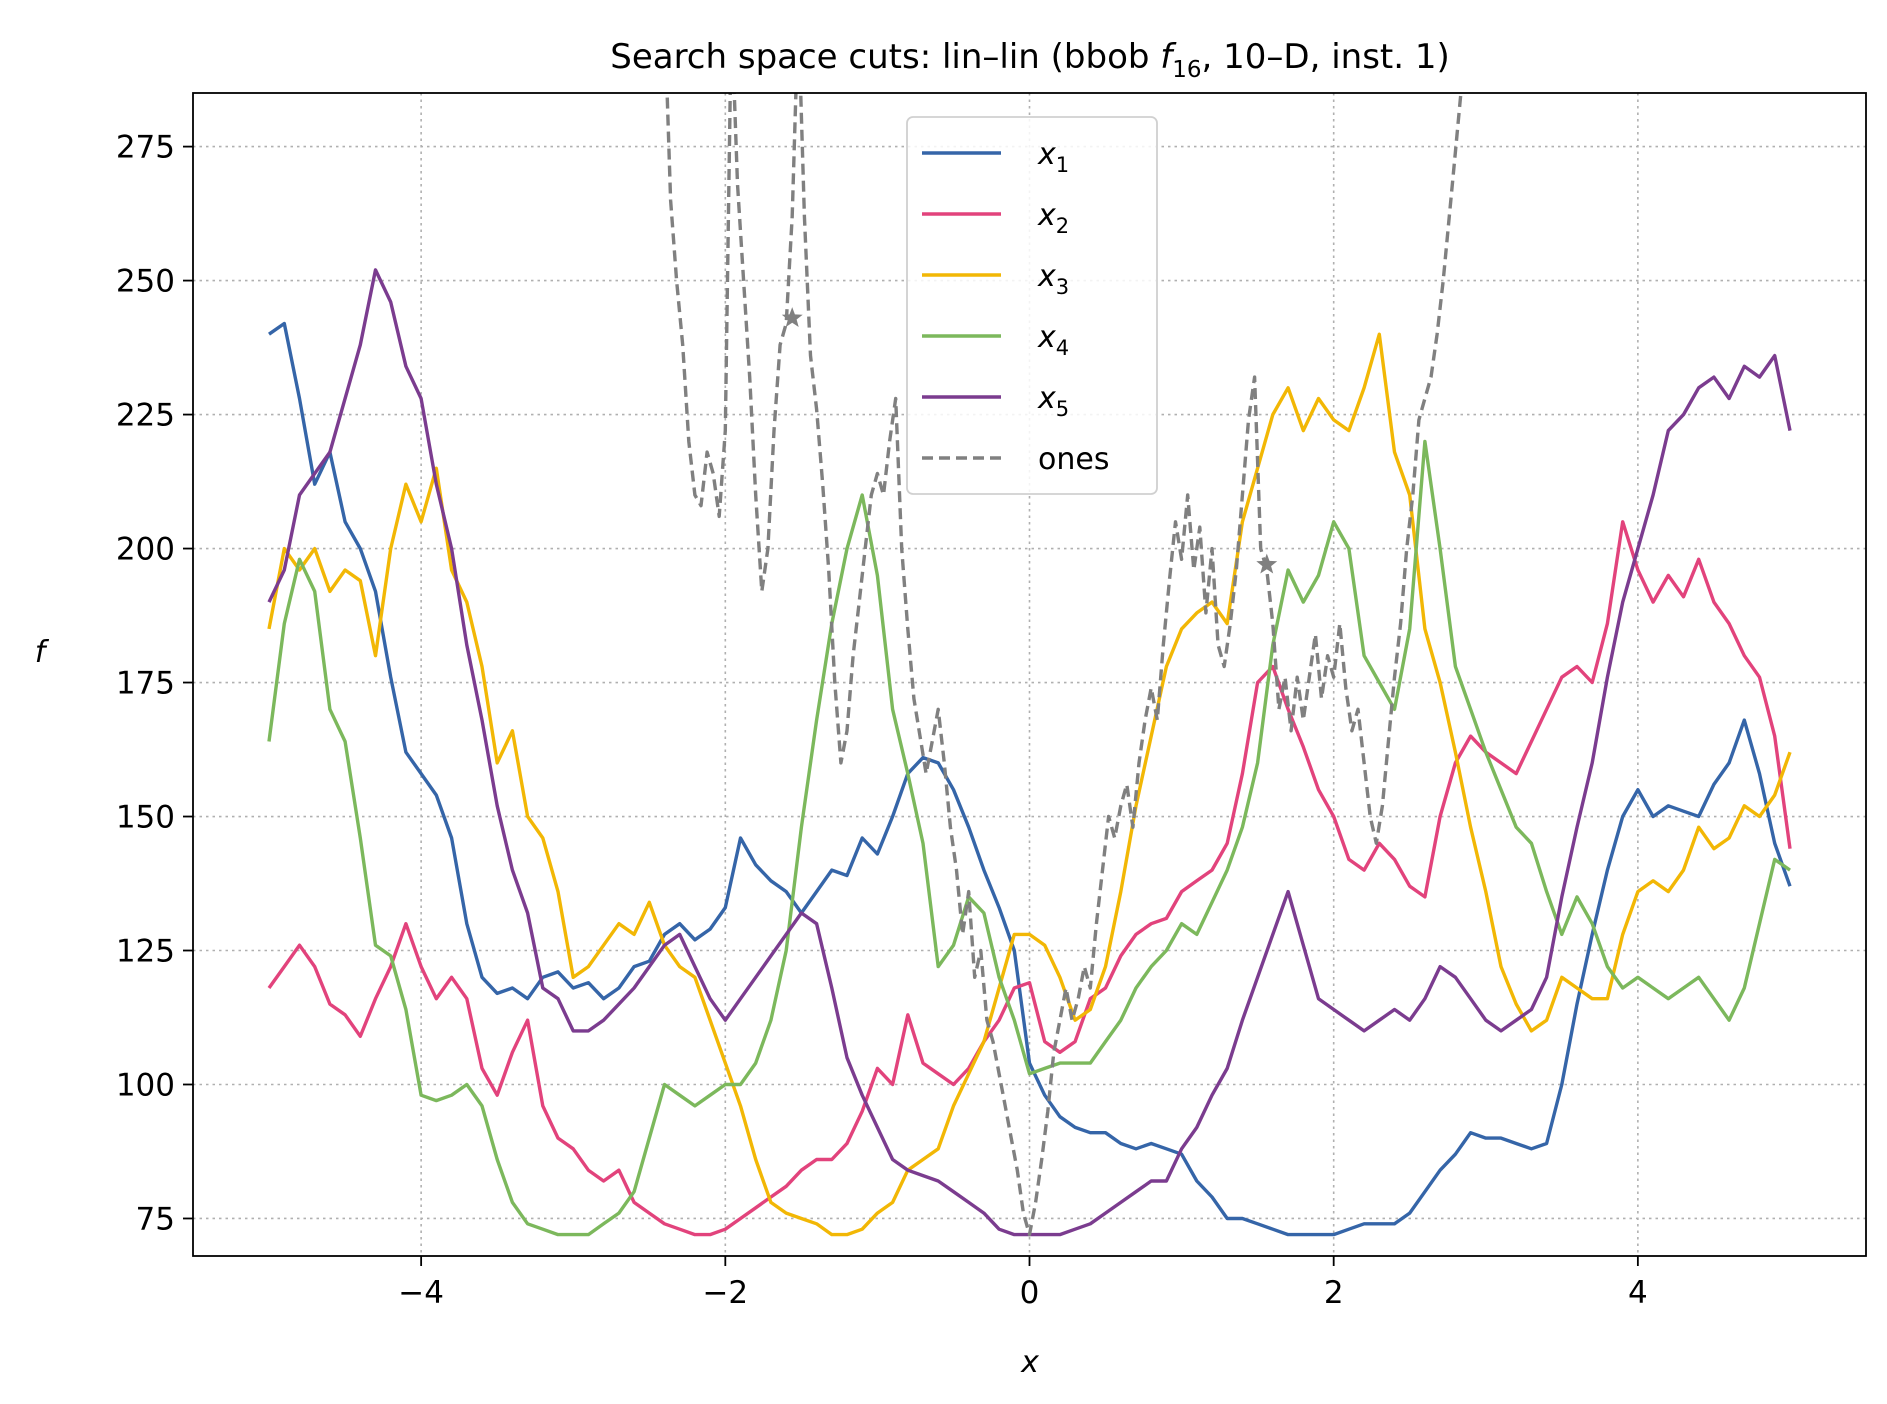  I want to click on legend-label-sub: 5, so click(1062, 409).